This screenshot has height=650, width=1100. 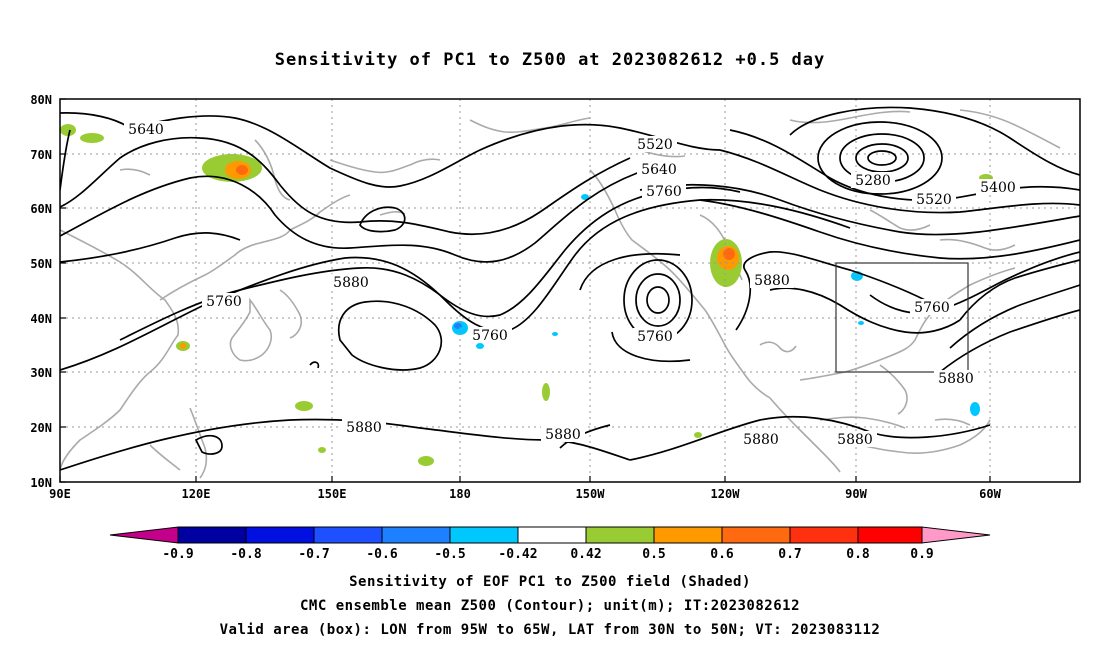 I want to click on lon-label: 120E, so click(x=196, y=494).